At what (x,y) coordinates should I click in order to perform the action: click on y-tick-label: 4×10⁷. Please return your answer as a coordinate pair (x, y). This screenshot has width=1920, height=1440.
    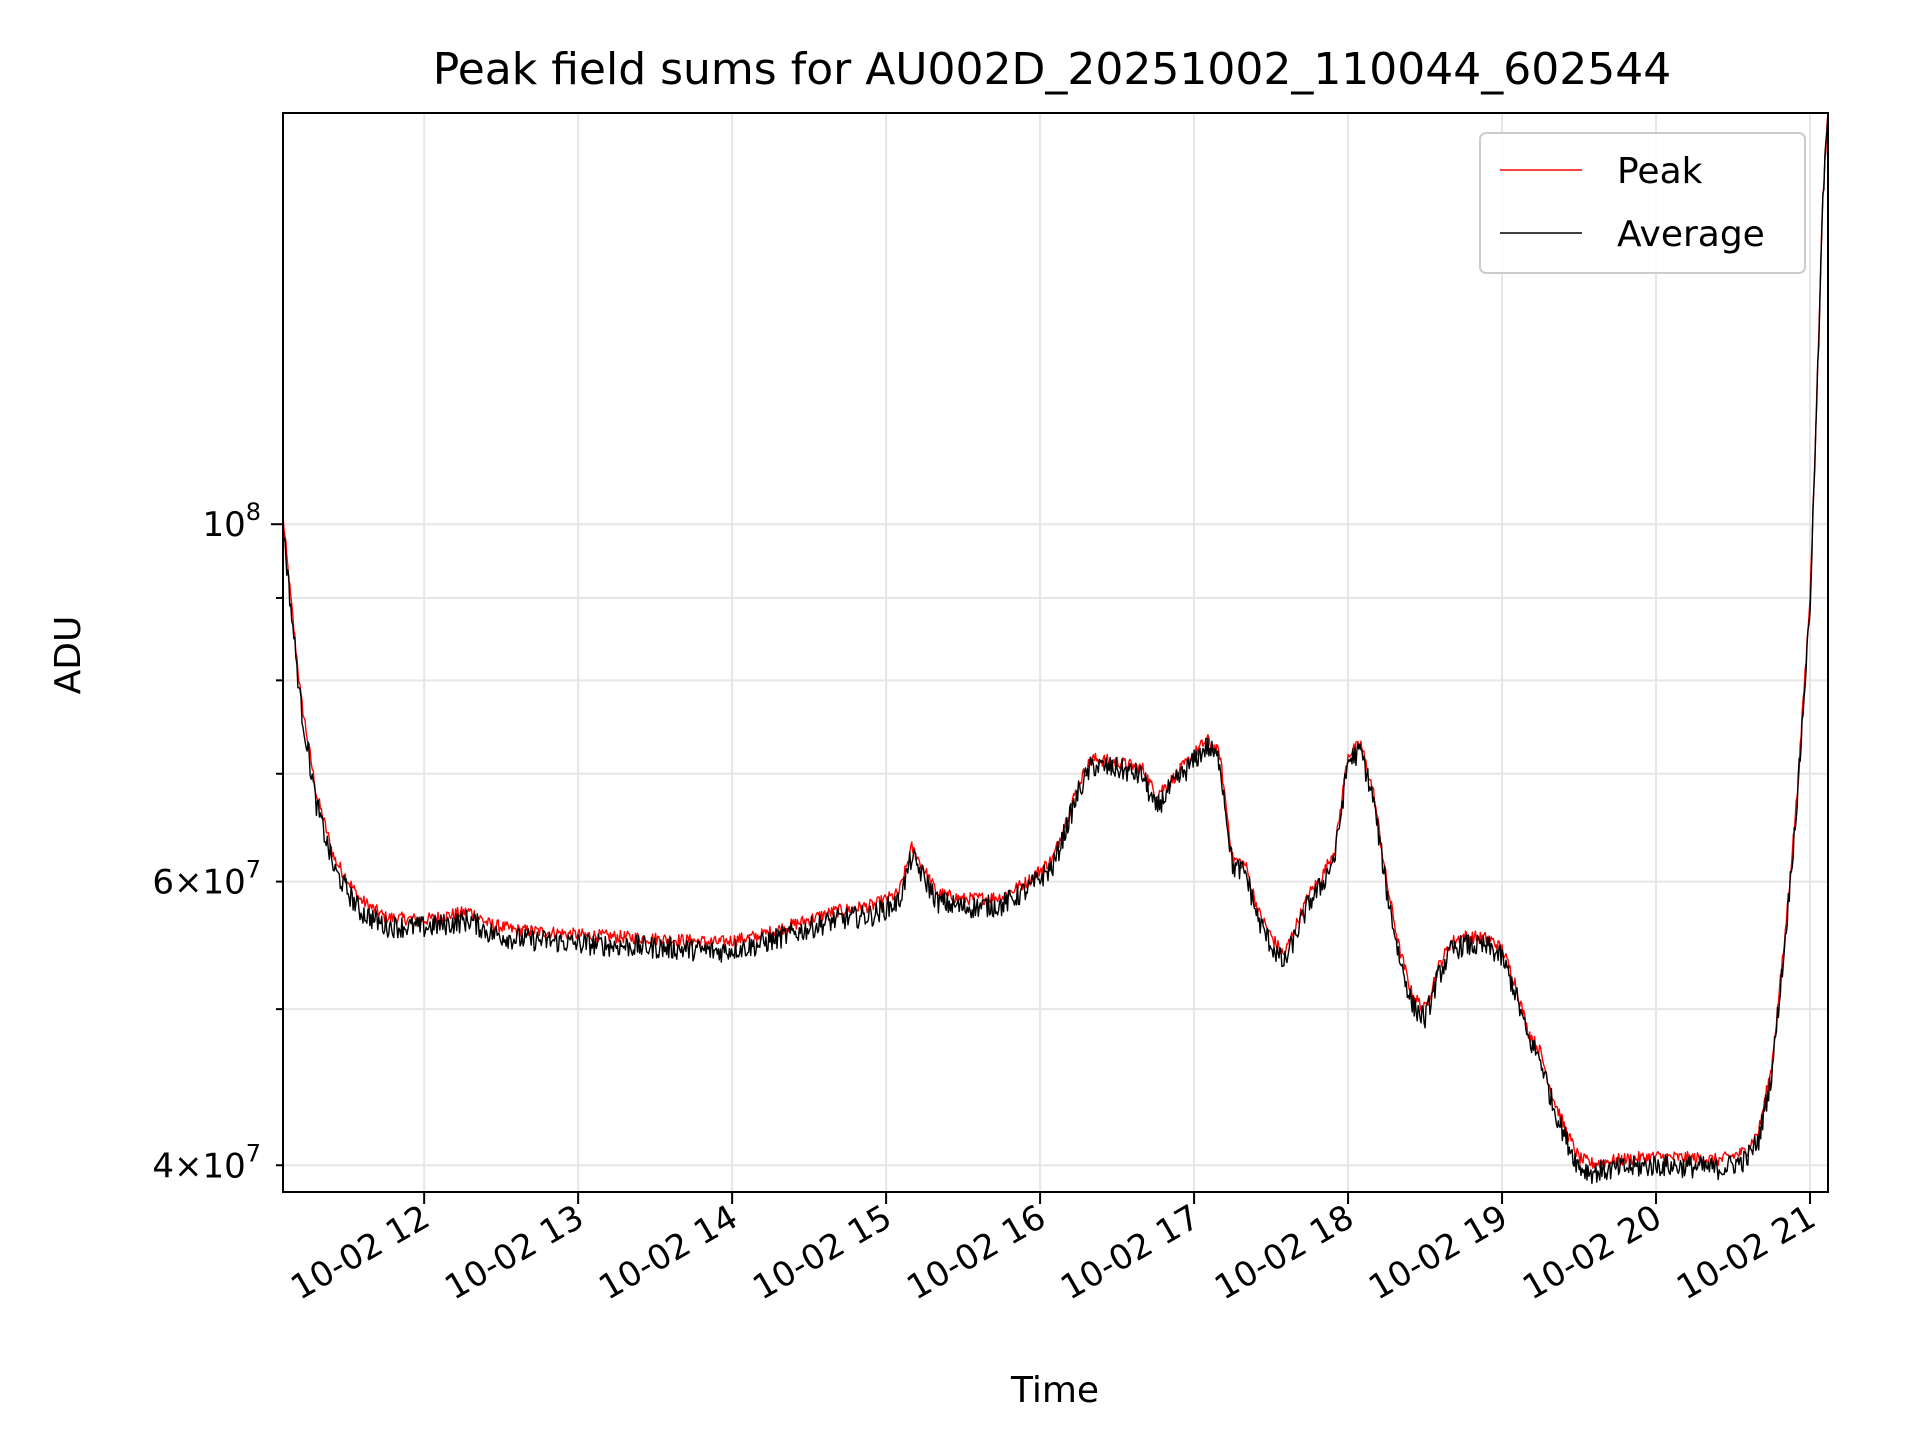
    Looking at the image, I should click on (206, 1162).